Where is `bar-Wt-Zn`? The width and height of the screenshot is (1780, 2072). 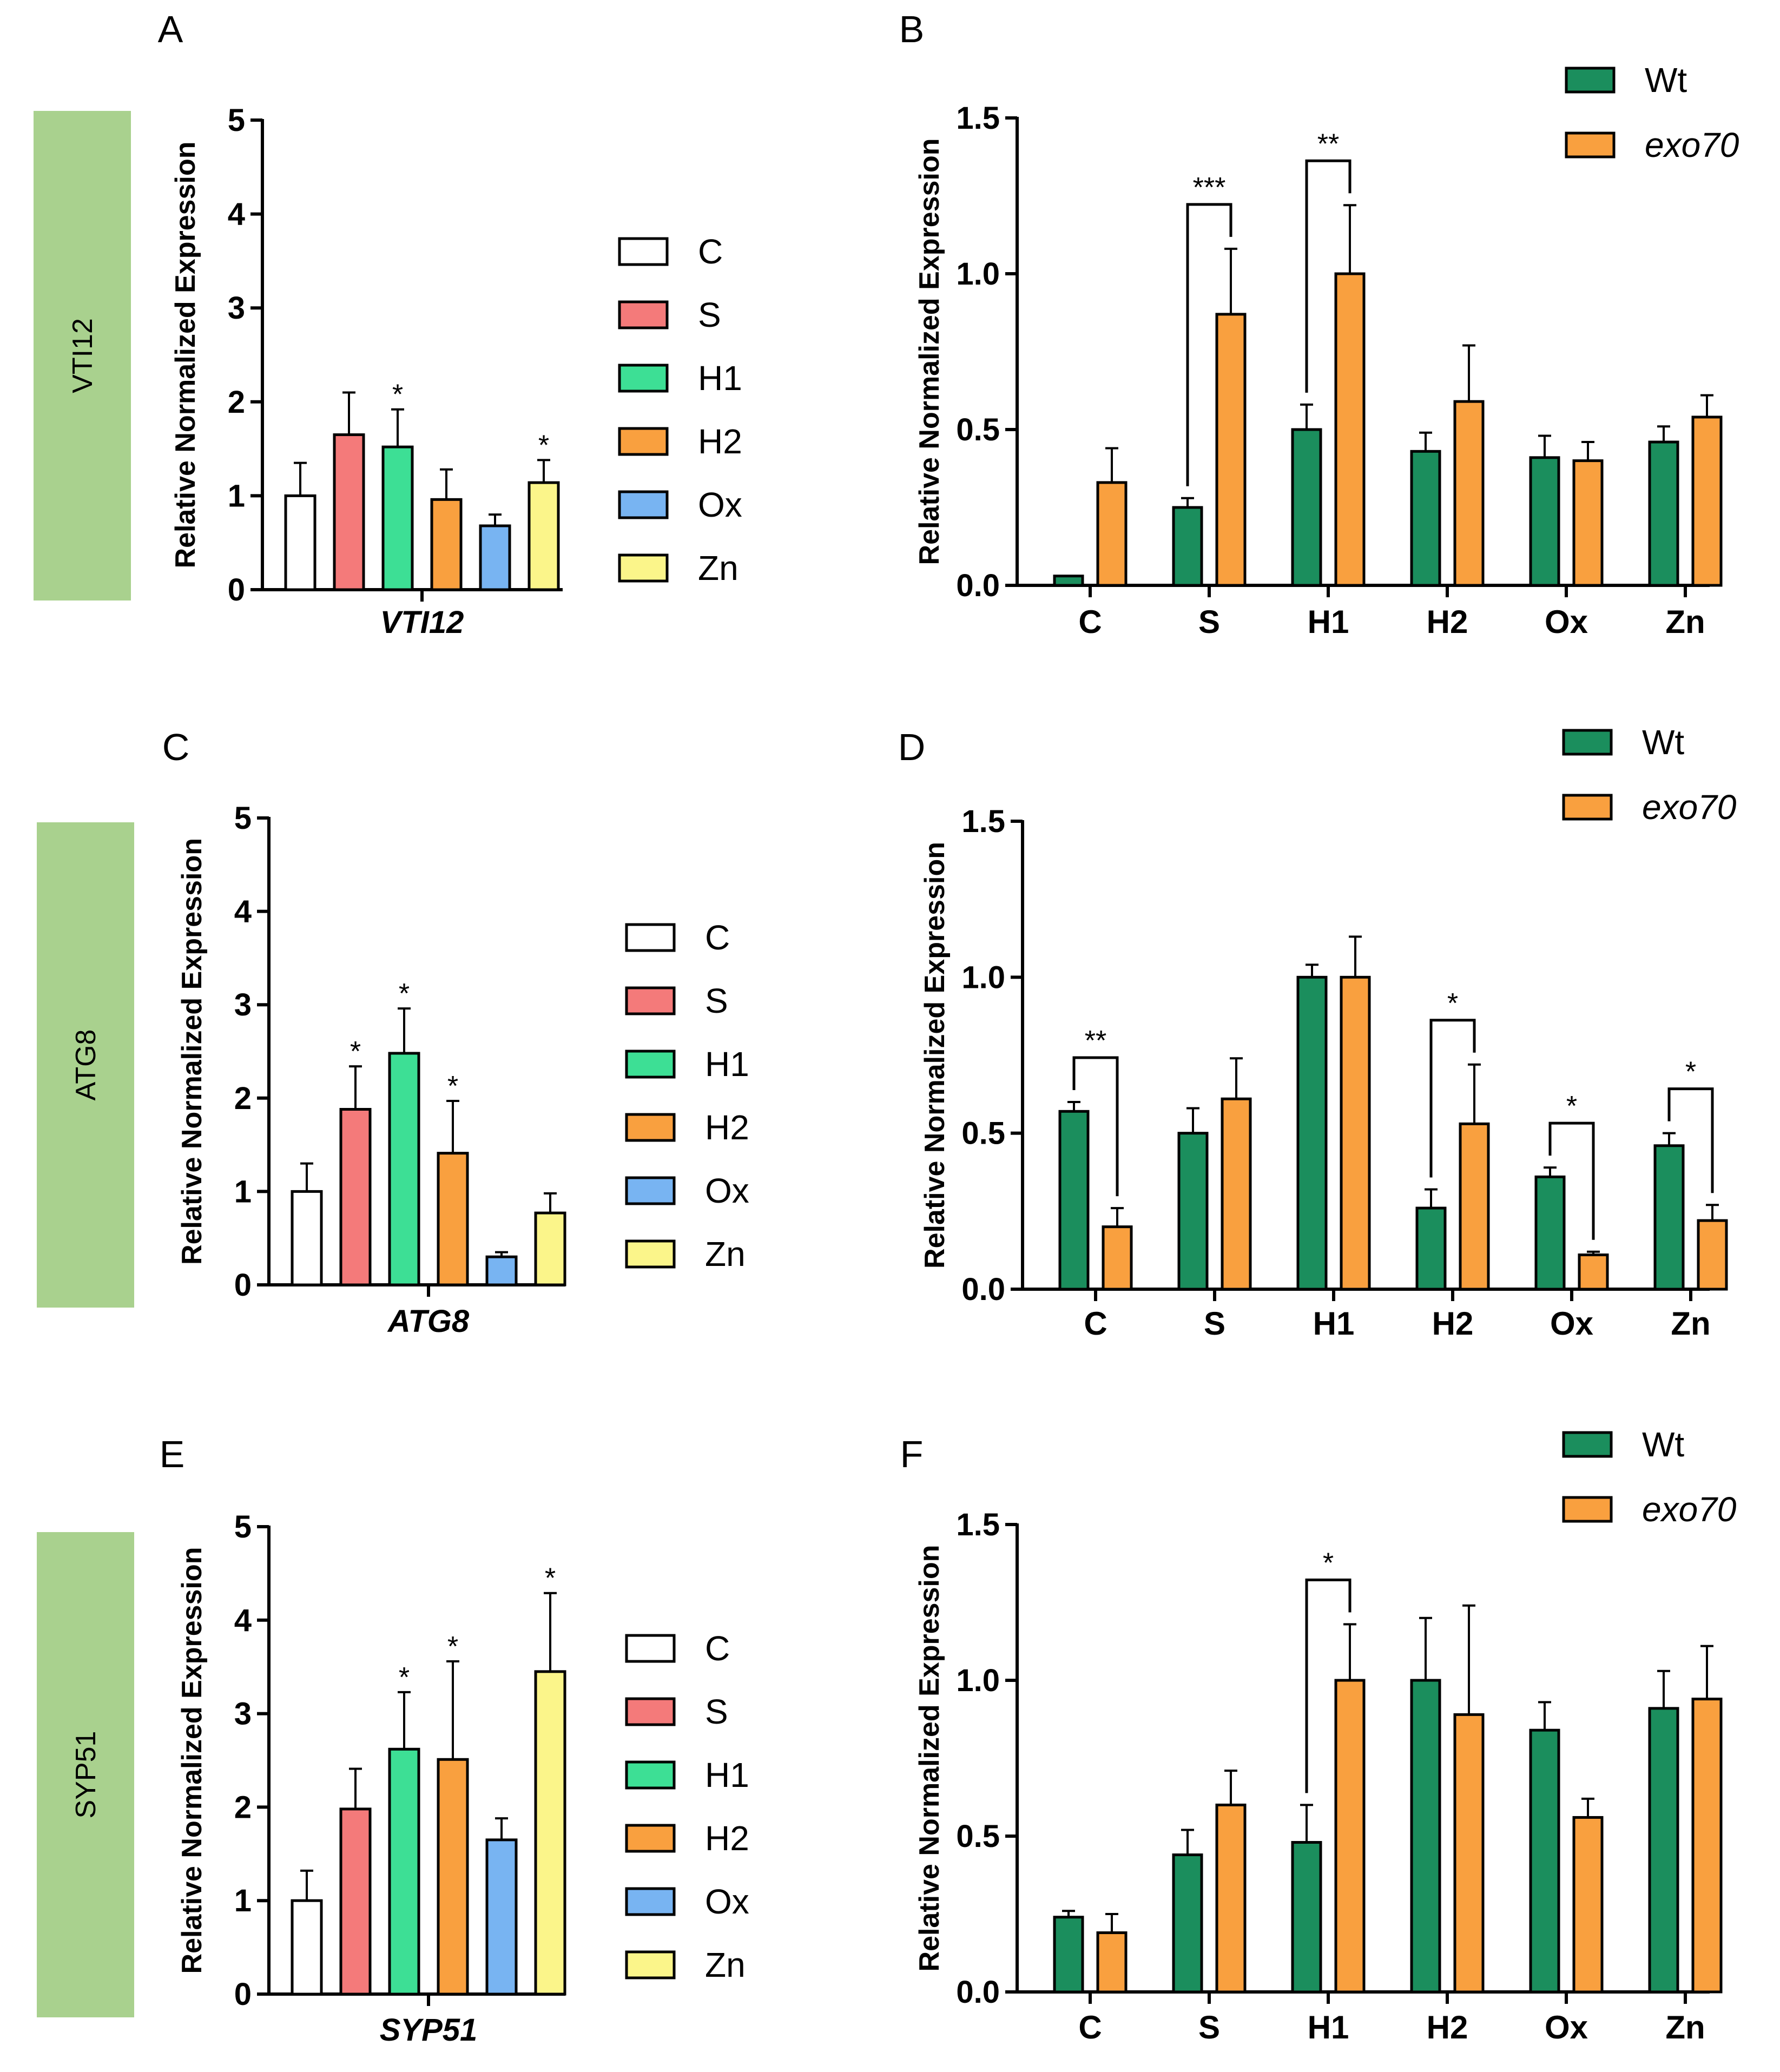 bar-Wt-Zn is located at coordinates (1663, 513).